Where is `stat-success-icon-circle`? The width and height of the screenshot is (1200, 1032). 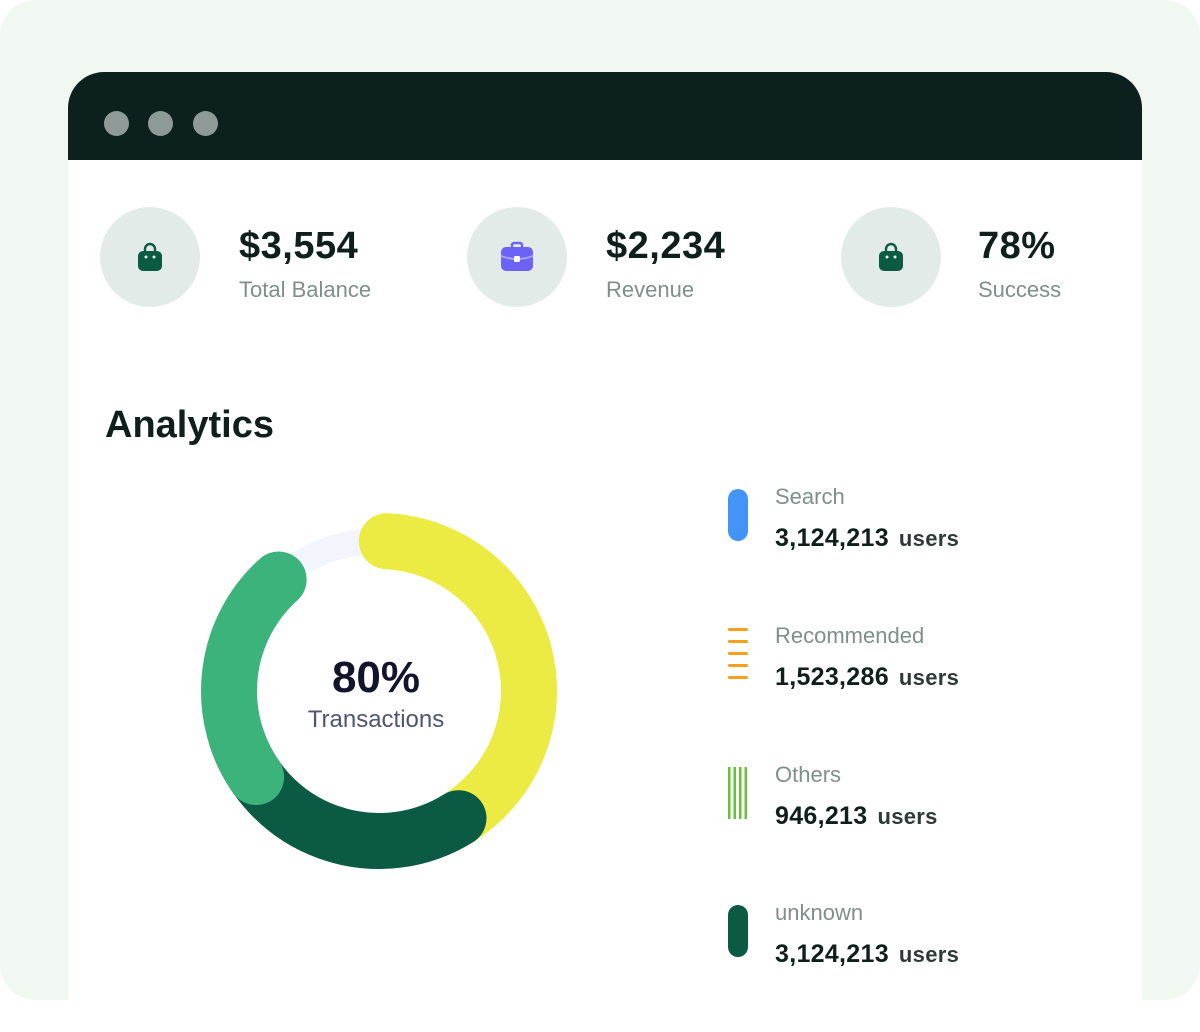
stat-success-icon-circle is located at coordinates (891, 257).